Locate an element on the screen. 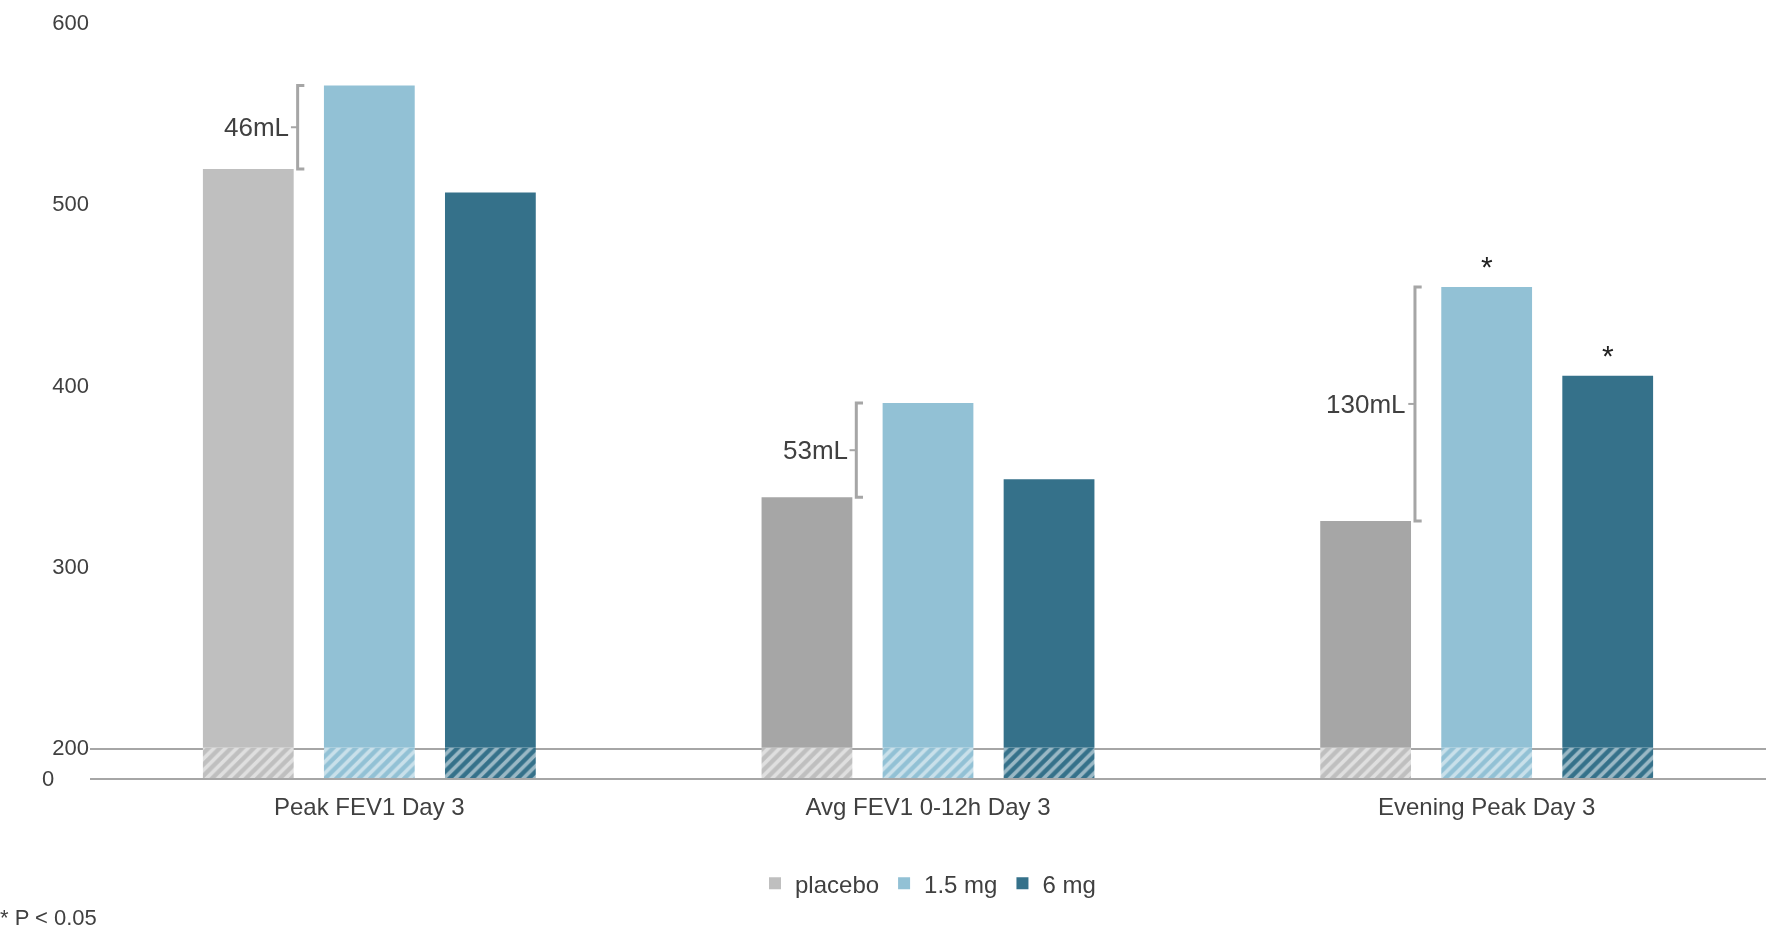 The width and height of the screenshot is (1776, 928). y-tick-label: 200 is located at coordinates (70, 748).